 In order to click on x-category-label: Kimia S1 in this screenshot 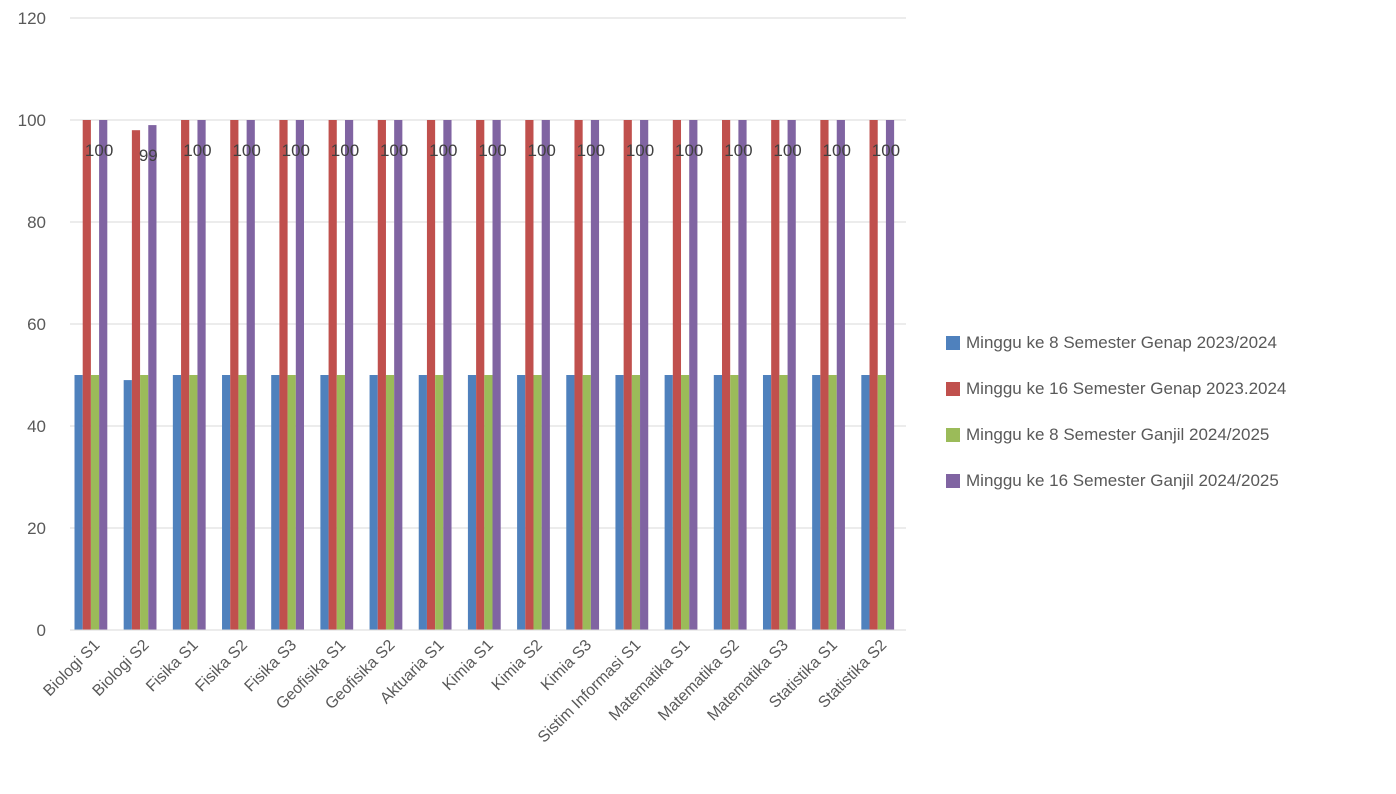, I will do `click(468, 665)`.